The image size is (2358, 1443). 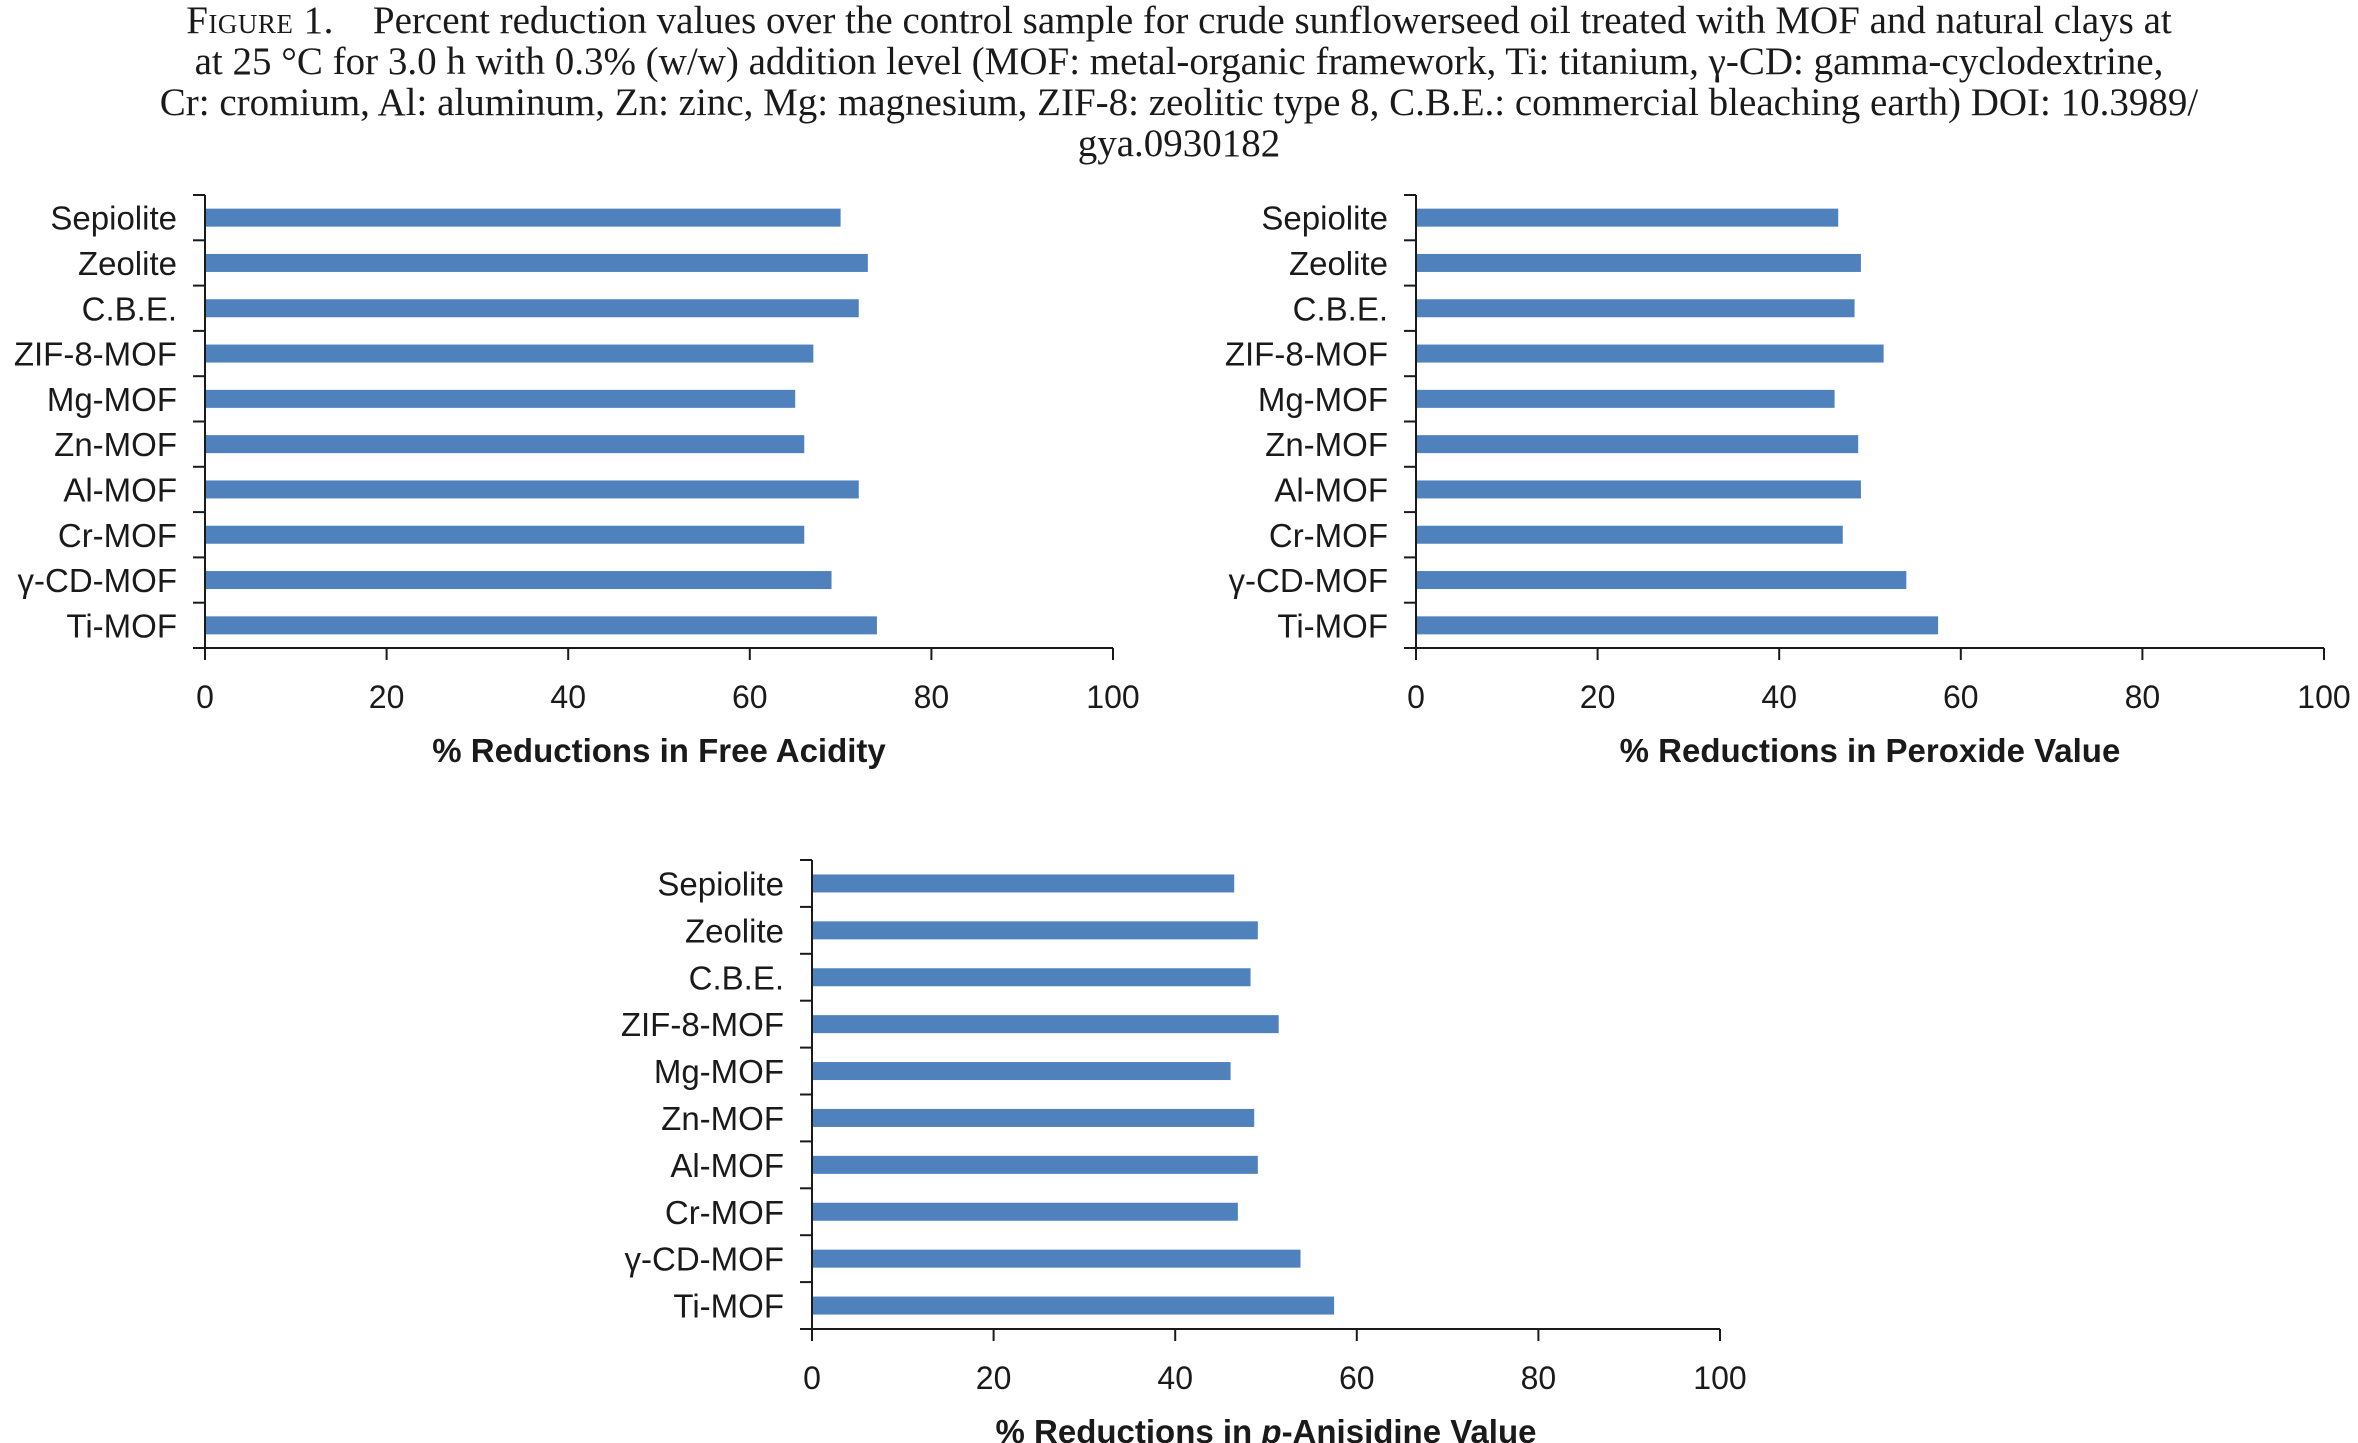 What do you see at coordinates (1409, 1428) in the screenshot?
I see `x-axis-title-suffix: -Anisidine Value` at bounding box center [1409, 1428].